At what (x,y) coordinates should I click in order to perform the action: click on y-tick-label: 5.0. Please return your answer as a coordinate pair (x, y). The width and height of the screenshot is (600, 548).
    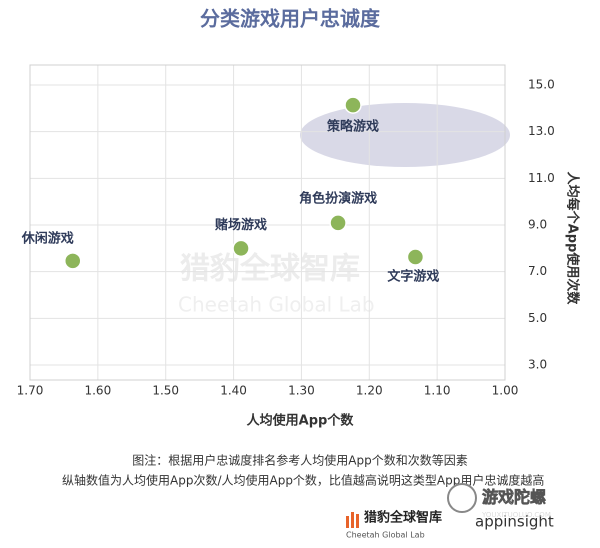
    Looking at the image, I should click on (537, 318).